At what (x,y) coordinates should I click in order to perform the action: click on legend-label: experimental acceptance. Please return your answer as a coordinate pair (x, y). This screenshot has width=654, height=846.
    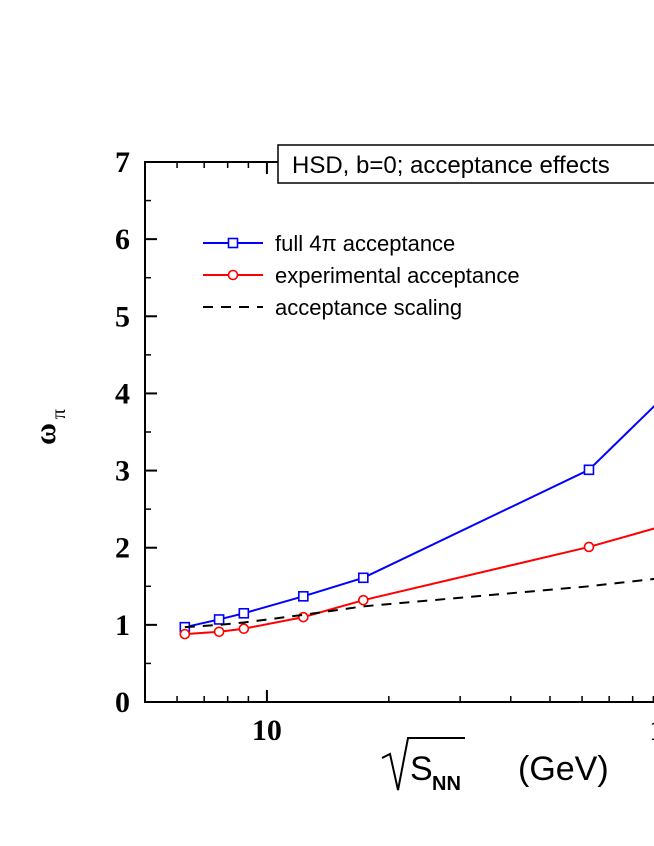
    Looking at the image, I should click on (397, 275).